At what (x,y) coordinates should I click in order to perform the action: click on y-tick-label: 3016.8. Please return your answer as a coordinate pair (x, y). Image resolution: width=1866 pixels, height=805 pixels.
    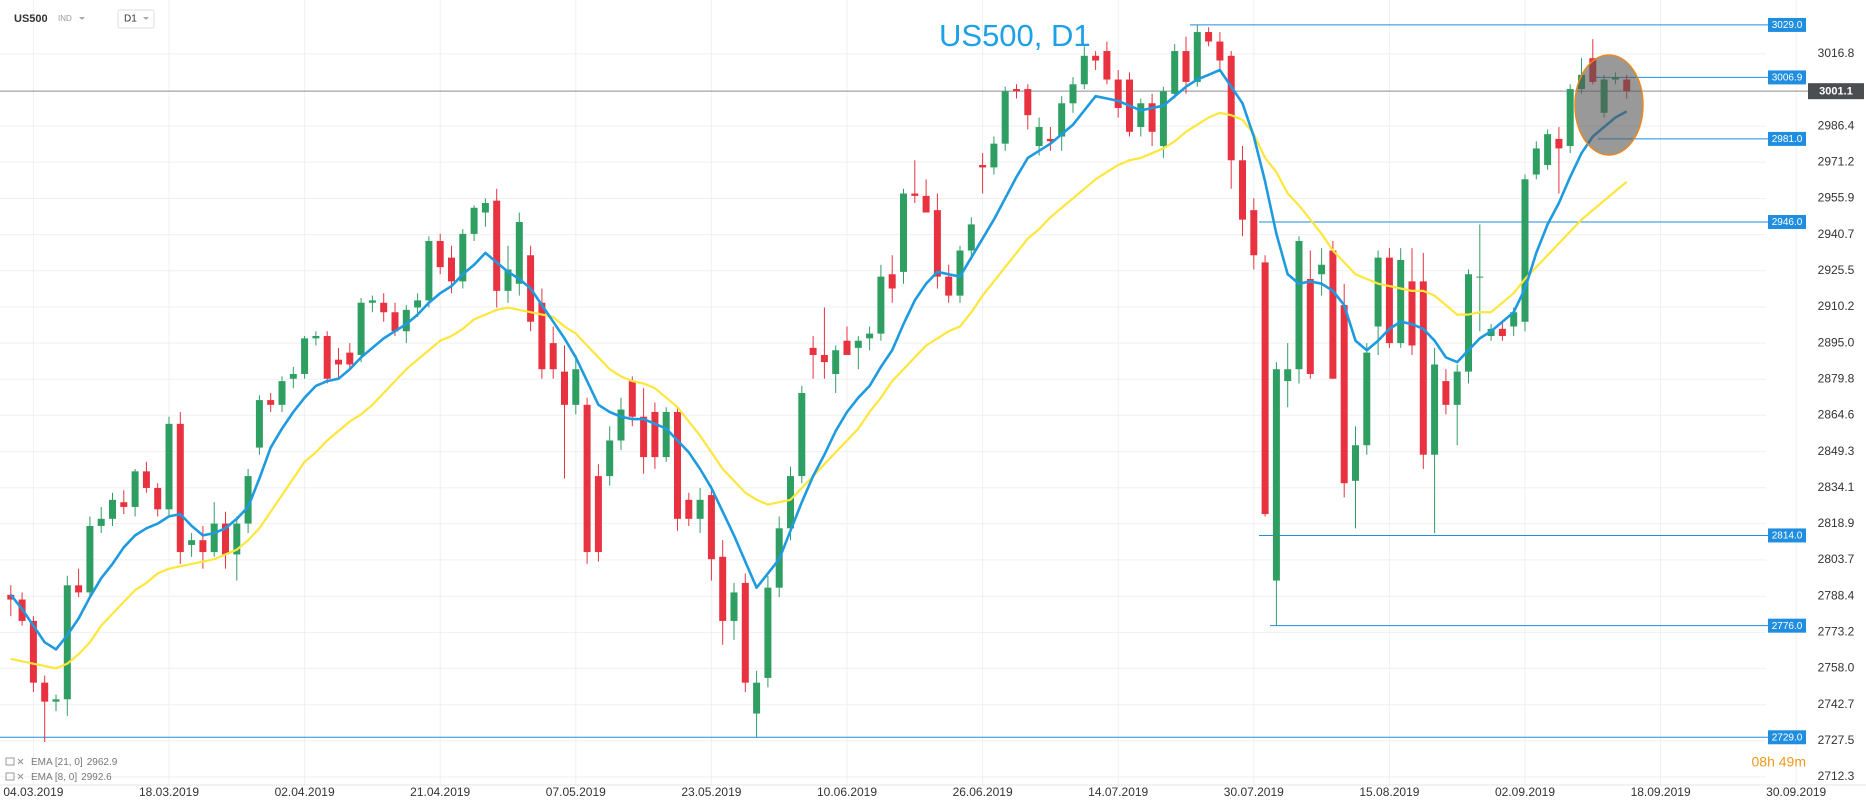
    Looking at the image, I should click on (1836, 53).